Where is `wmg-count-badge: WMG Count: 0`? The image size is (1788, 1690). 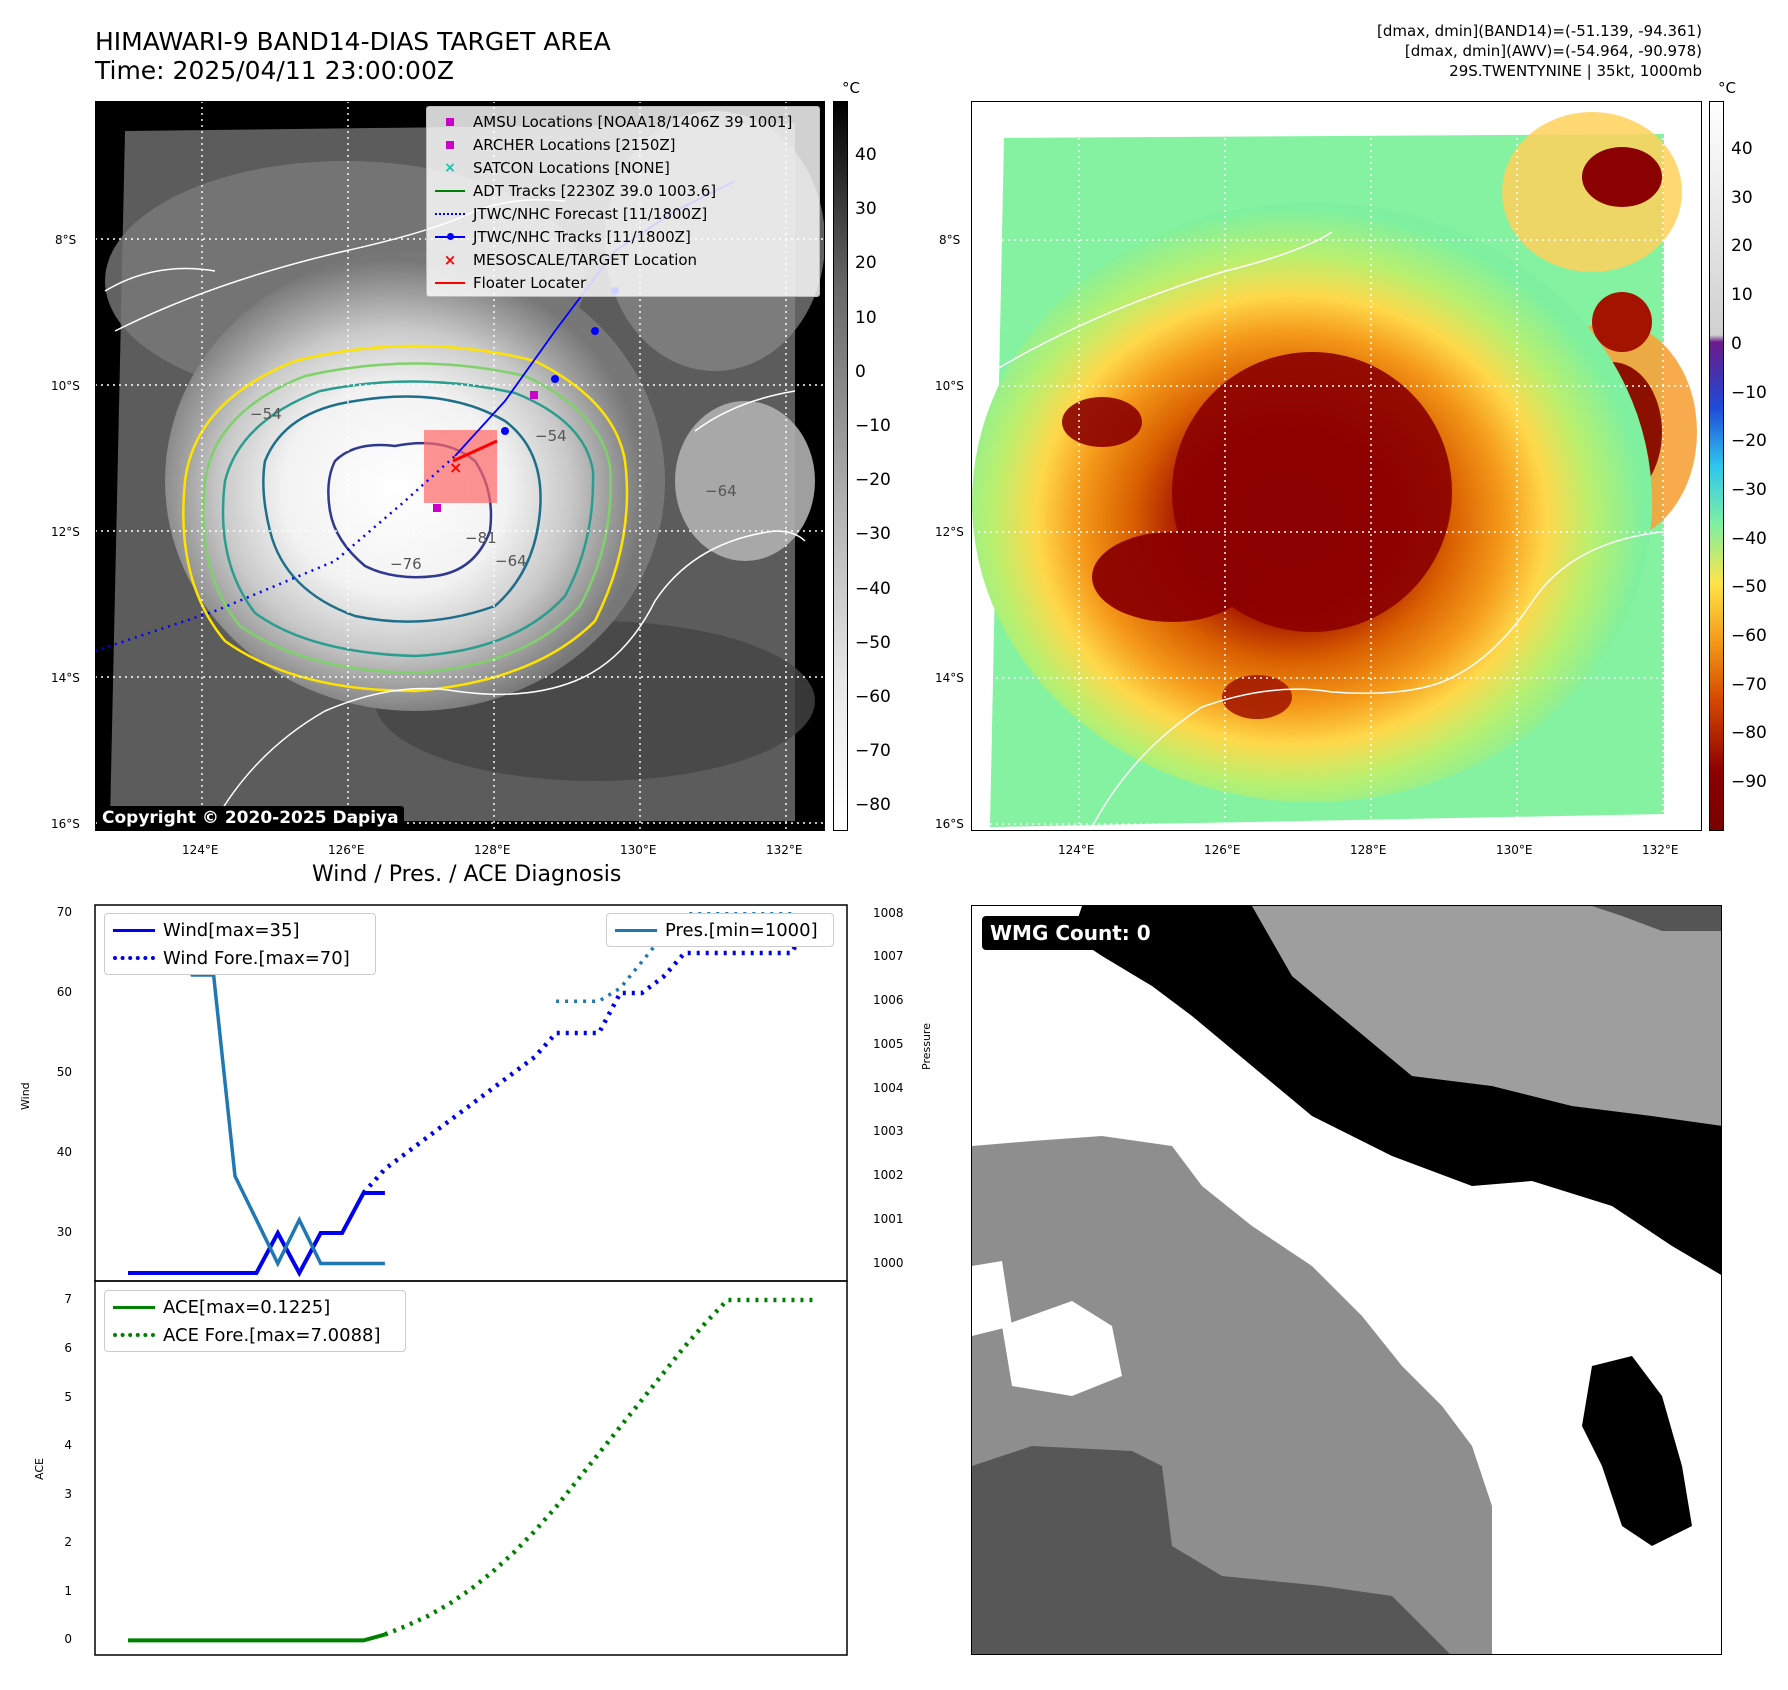
wmg-count-badge: WMG Count: 0 is located at coordinates (1070, 933).